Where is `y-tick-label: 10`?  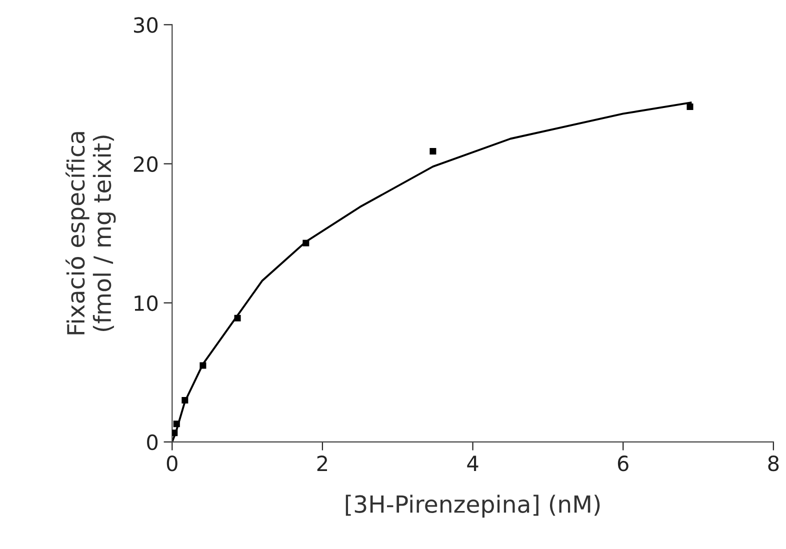
y-tick-label: 10 is located at coordinates (146, 303).